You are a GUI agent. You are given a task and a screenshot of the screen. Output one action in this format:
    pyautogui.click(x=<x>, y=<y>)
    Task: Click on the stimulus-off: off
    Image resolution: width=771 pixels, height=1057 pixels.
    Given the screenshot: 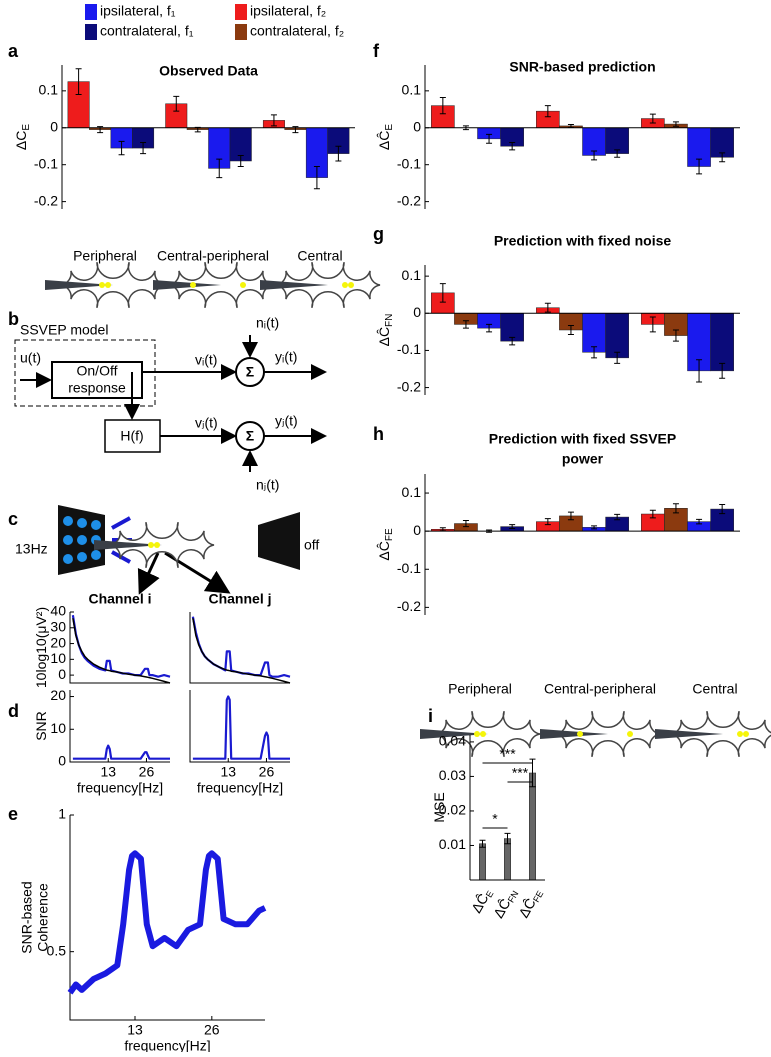 What is the action you would take?
    pyautogui.click(x=311, y=545)
    